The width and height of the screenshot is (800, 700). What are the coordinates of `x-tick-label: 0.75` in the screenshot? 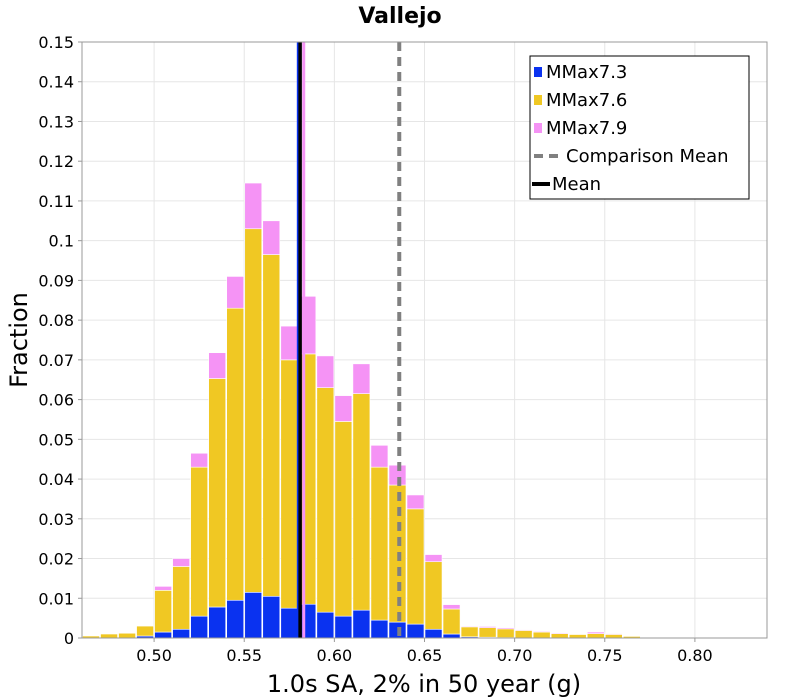 It's located at (605, 655).